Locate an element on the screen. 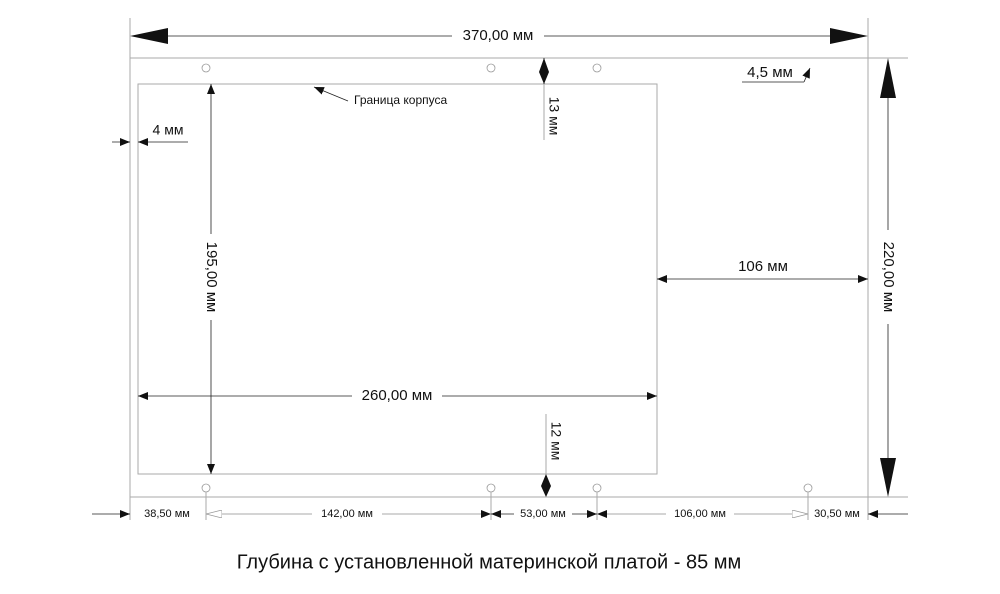 The height and width of the screenshot is (594, 1000). dim-label: 30,50 мм is located at coordinates (837, 514).